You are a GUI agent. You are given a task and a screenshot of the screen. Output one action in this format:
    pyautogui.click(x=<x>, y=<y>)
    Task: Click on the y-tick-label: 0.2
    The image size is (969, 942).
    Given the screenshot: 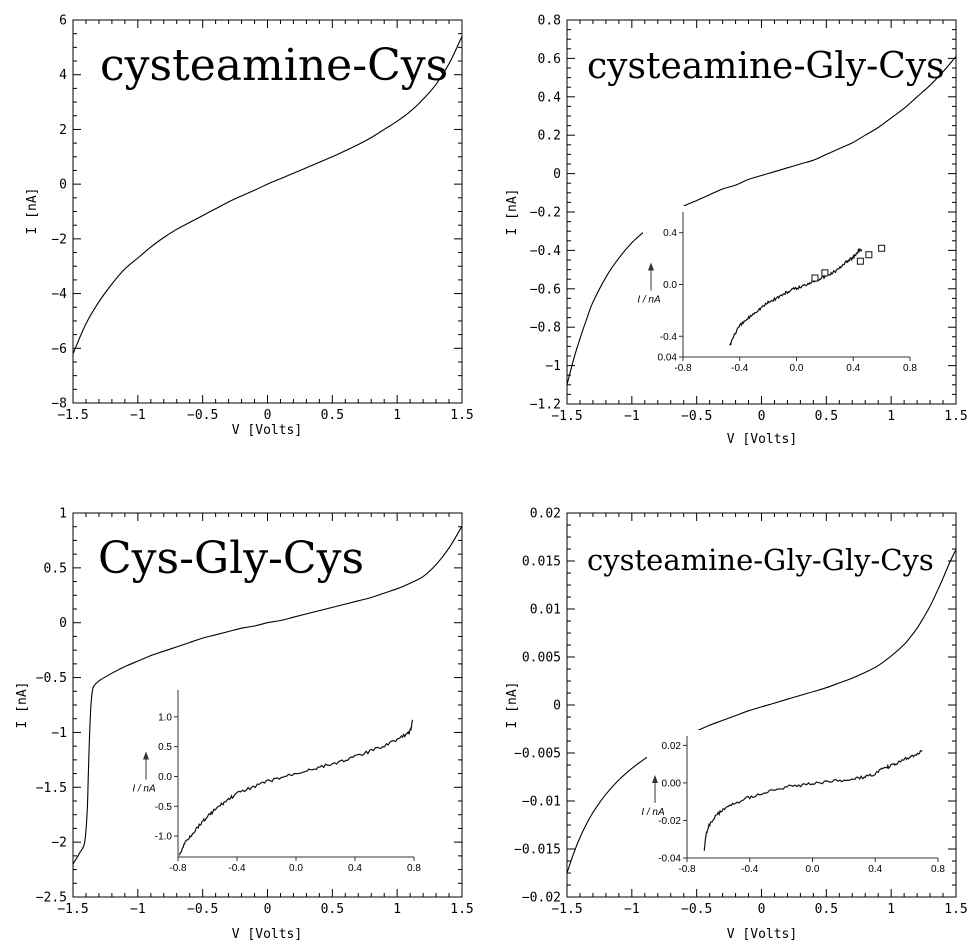 What is the action you would take?
    pyautogui.click(x=549, y=136)
    